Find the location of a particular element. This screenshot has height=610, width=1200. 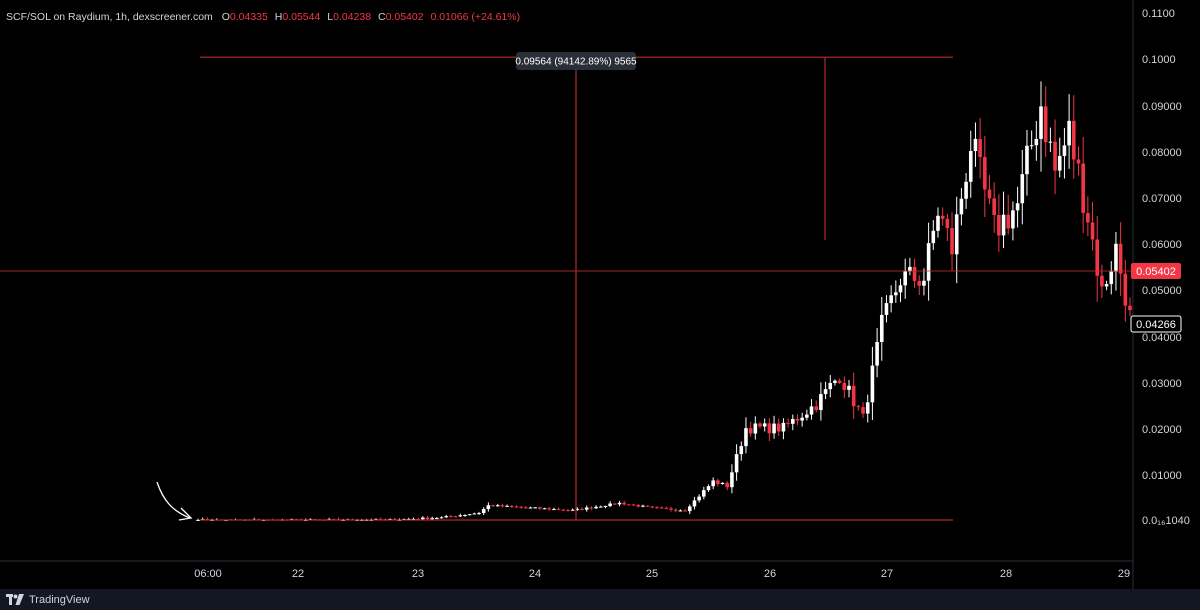

price-tick-label: 0.01000 is located at coordinates (1162, 476).